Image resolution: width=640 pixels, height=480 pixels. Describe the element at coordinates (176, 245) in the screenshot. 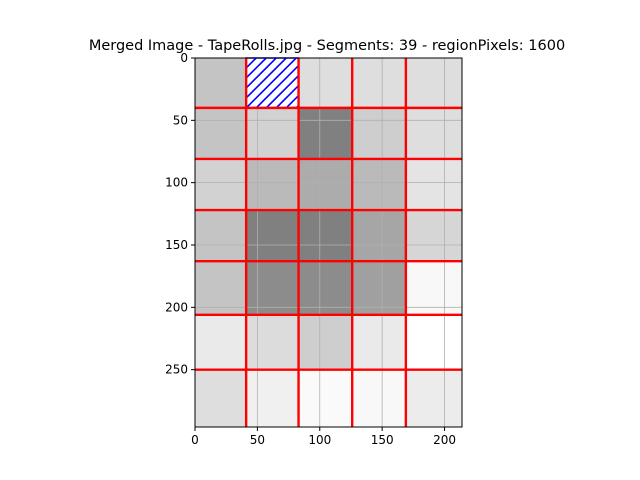

I see `y-tick-label: 150` at that location.